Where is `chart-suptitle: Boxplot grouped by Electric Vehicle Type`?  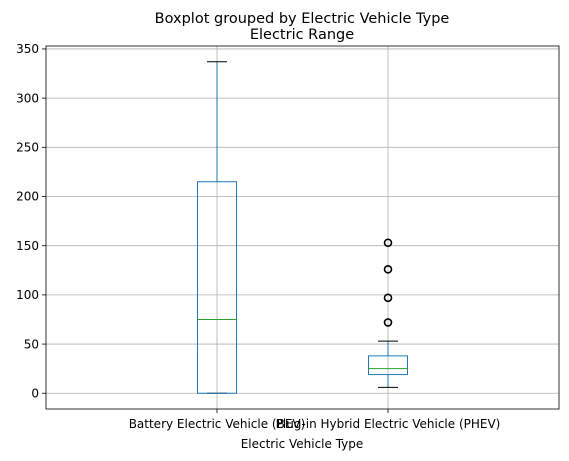
chart-suptitle: Boxplot grouped by Electric Vehicle Type is located at coordinates (302, 19).